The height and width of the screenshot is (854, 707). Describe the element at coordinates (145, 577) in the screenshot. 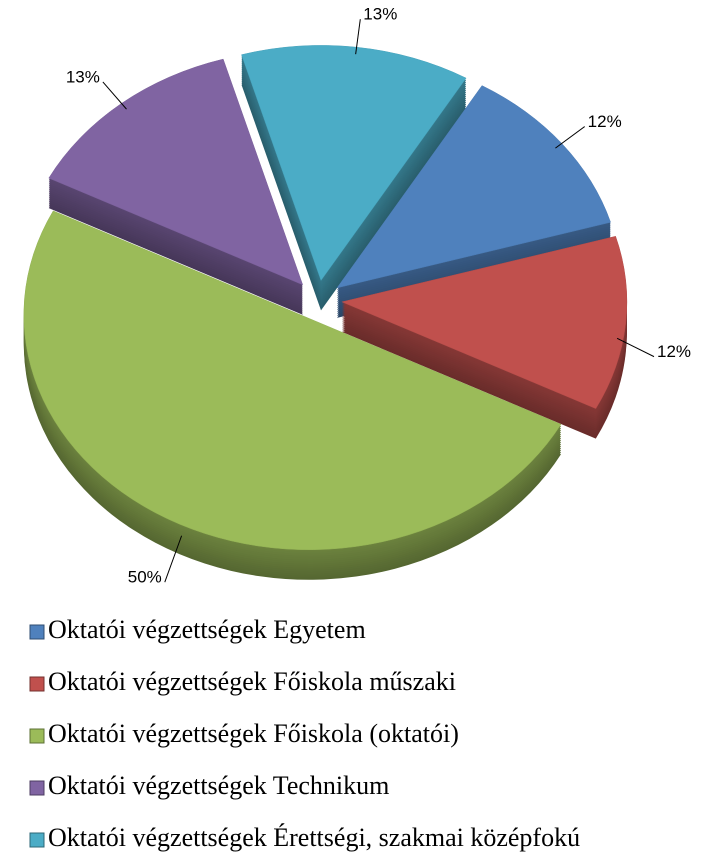

I see `data-label: 50%` at that location.